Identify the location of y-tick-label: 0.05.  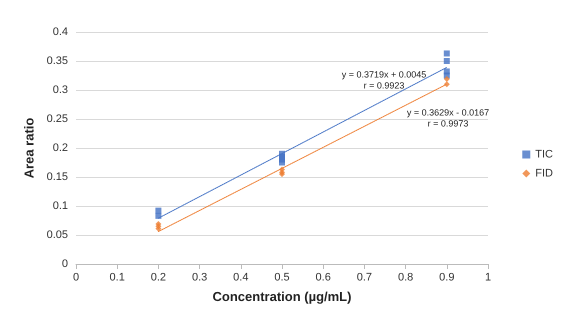
(57, 235).